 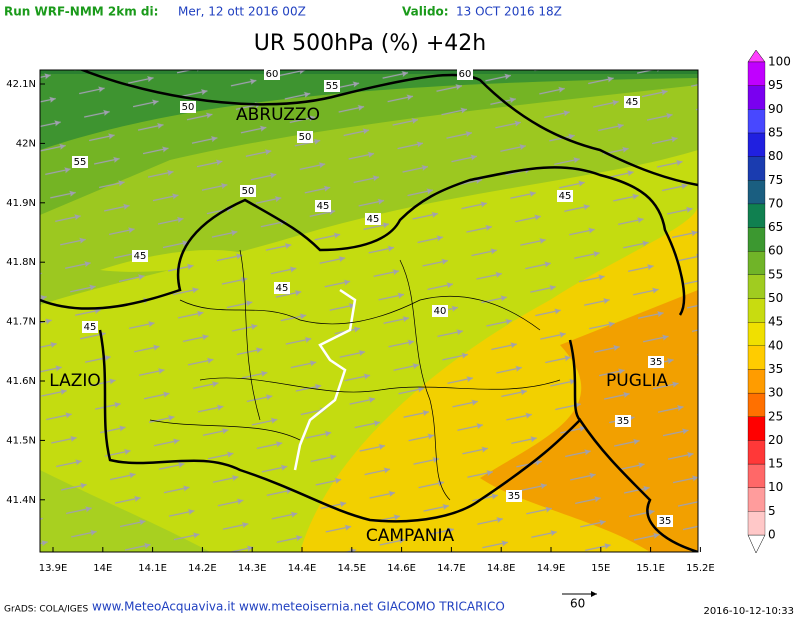 I want to click on run-date: Mer, 12 ott 2016 00Z, so click(x=242, y=12).